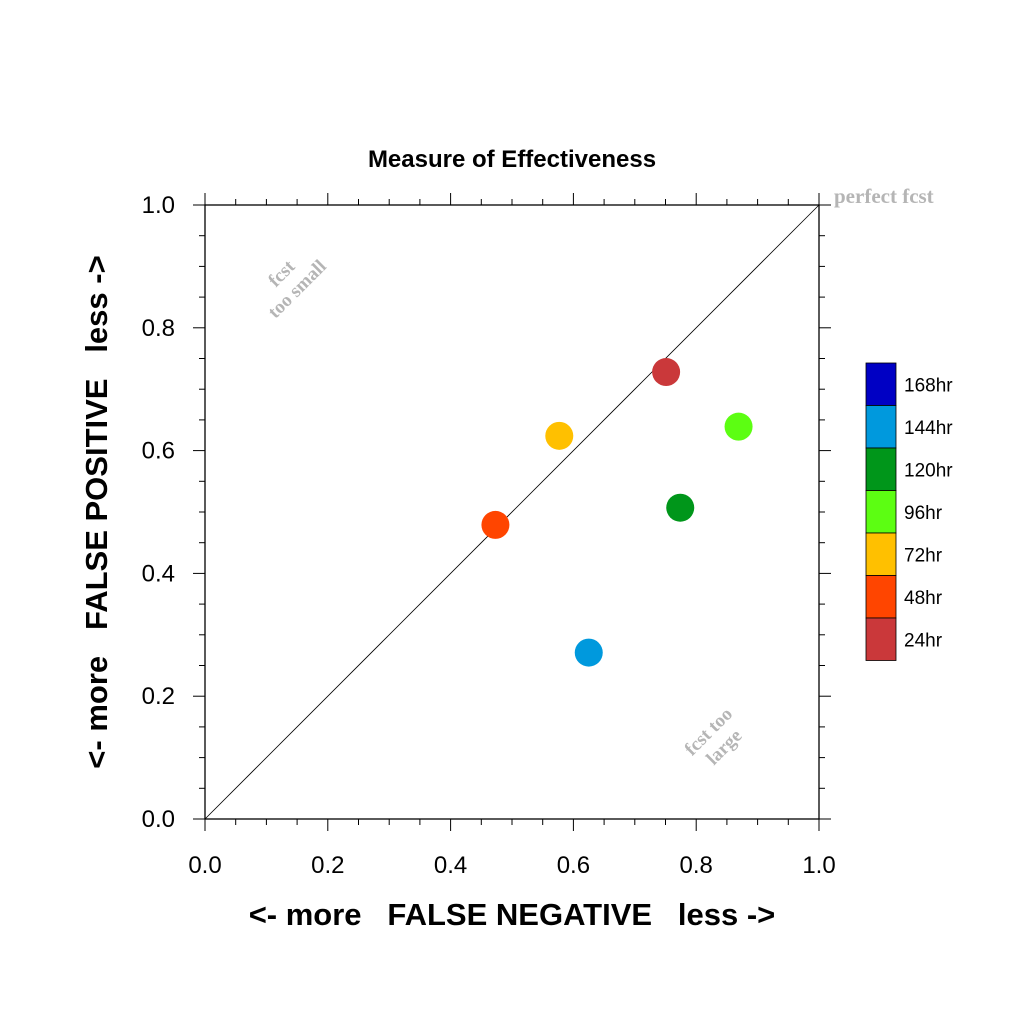  What do you see at coordinates (588, 652) in the screenshot?
I see `data-point-144hr` at bounding box center [588, 652].